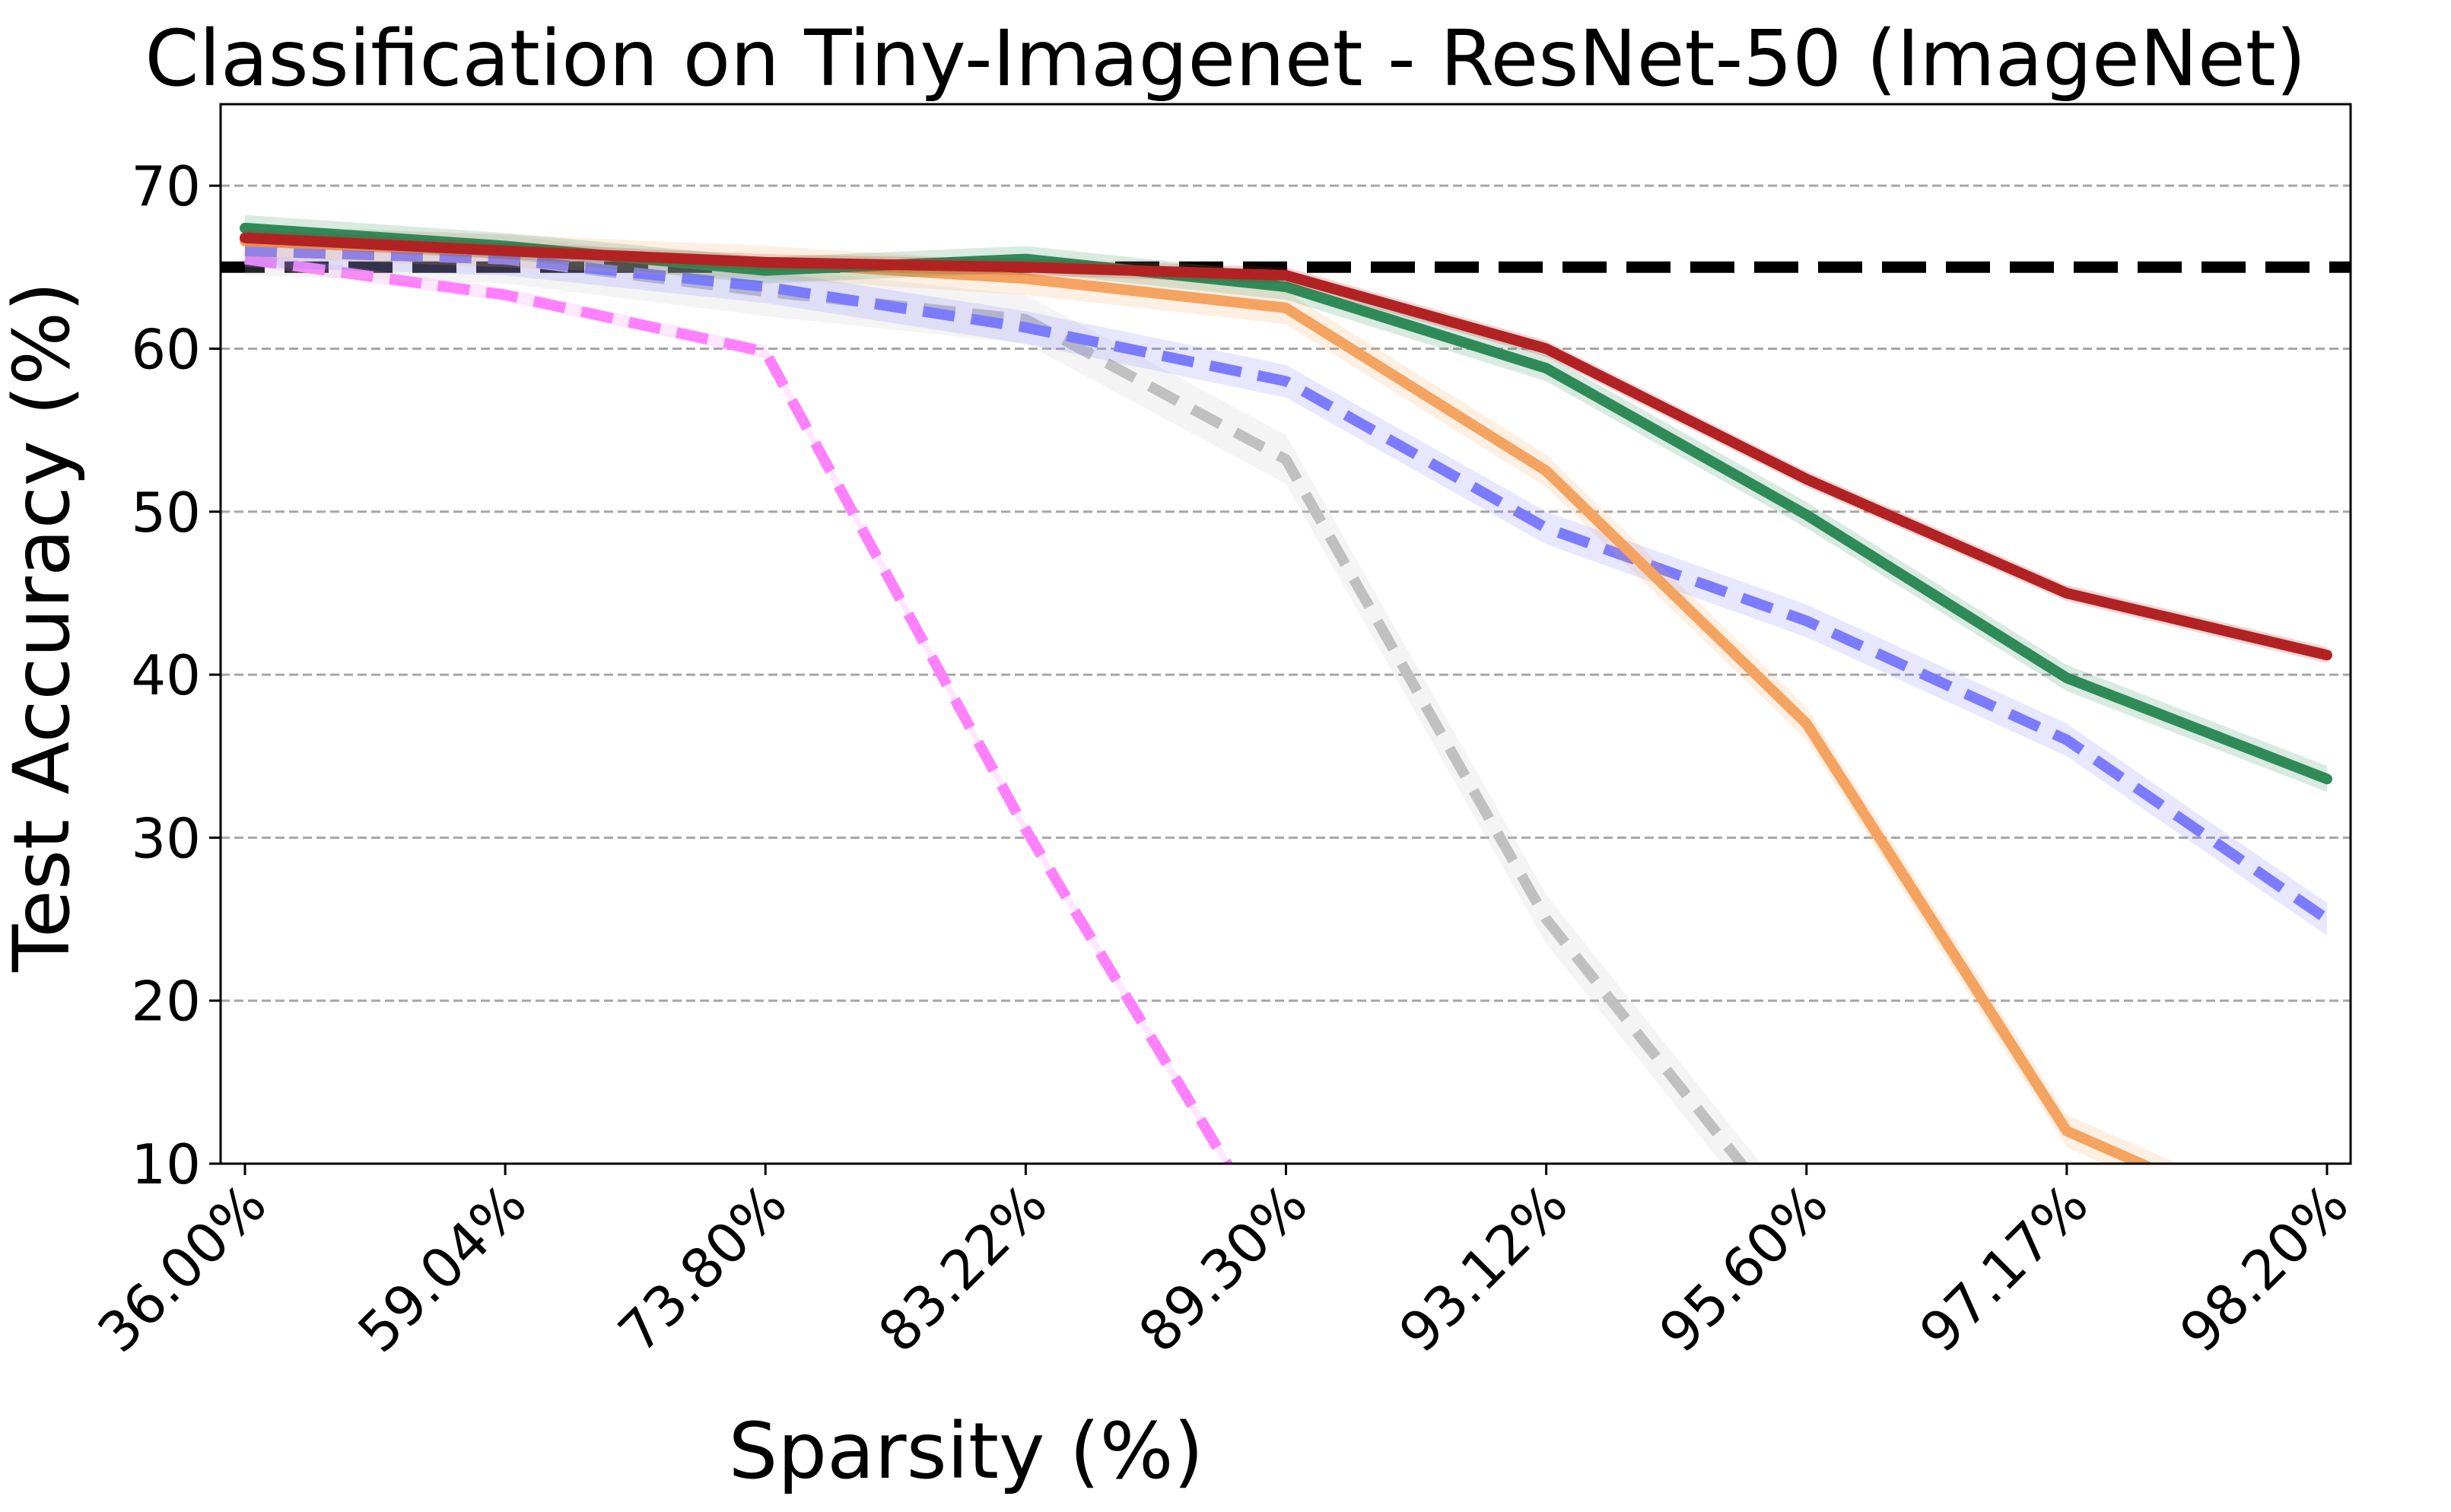 This screenshot has height=1512, width=2451. Describe the element at coordinates (963, 1268) in the screenshot. I see `x-tick-label: 83.22%` at that location.